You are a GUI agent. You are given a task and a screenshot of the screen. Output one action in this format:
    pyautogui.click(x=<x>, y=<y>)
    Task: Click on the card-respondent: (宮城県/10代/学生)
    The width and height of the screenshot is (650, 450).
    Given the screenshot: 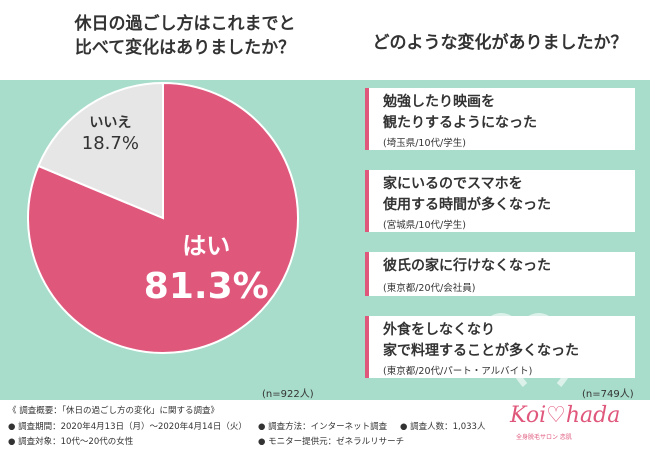 What is the action you would take?
    pyautogui.click(x=424, y=225)
    